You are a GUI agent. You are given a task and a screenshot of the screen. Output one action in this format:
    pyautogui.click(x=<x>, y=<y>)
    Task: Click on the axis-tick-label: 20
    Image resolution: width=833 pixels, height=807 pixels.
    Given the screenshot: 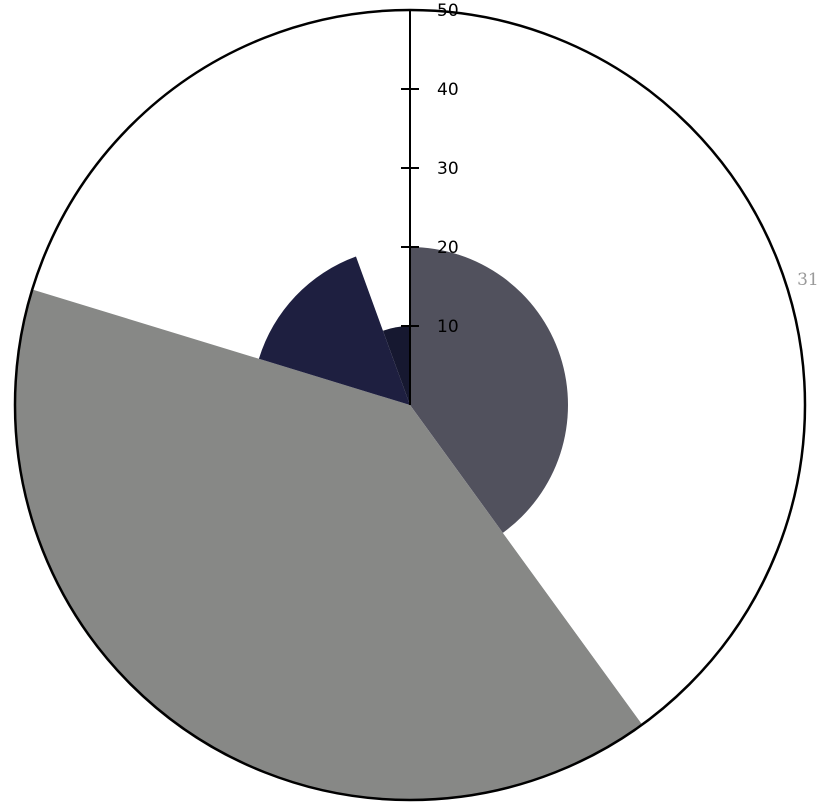 What is the action you would take?
    pyautogui.click(x=448, y=248)
    